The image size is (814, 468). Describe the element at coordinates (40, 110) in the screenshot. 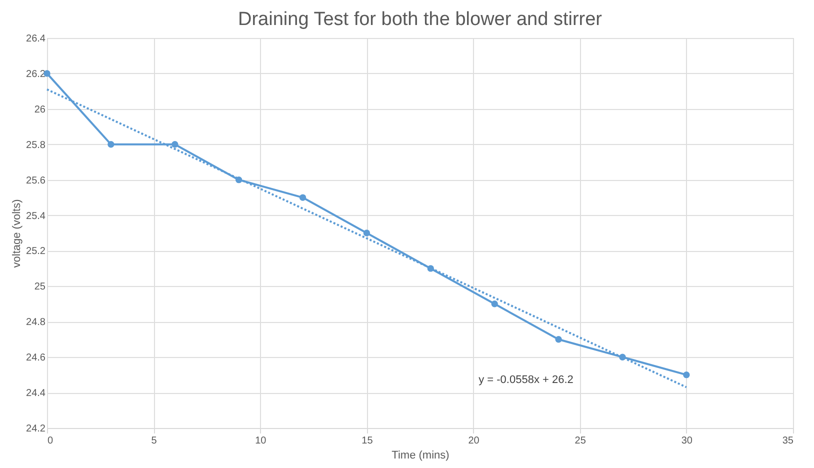

I see `y-tick-label: 26` at that location.